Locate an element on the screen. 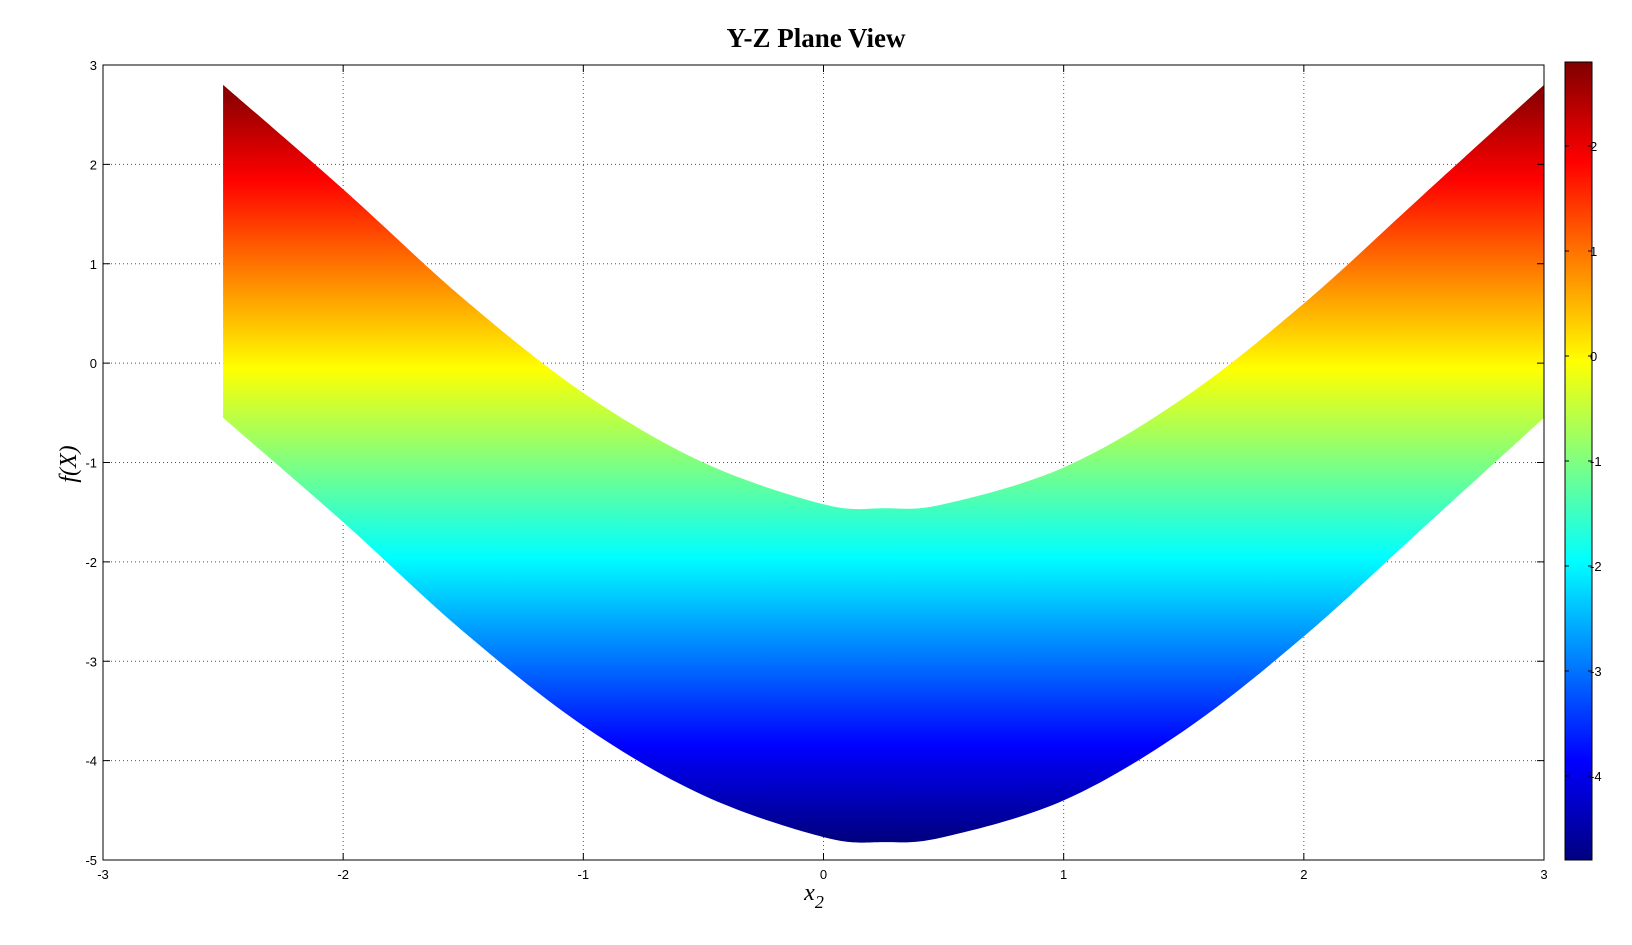 This screenshot has height=945, width=1632. x-tick-label: 2 is located at coordinates (1303, 874).